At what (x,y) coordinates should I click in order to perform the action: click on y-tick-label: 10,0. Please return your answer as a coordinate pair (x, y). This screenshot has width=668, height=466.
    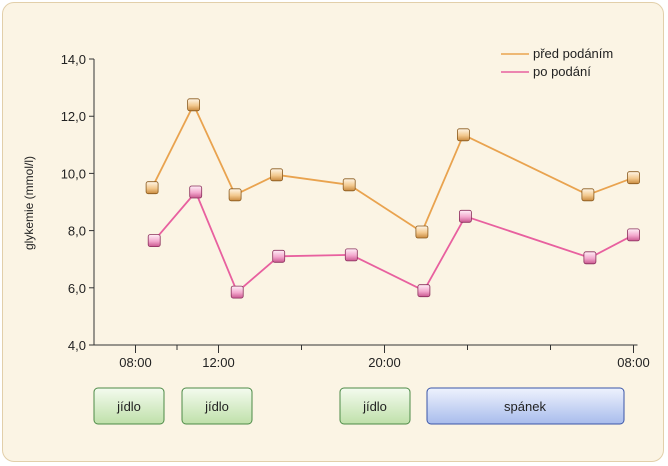
    Looking at the image, I should click on (73, 173).